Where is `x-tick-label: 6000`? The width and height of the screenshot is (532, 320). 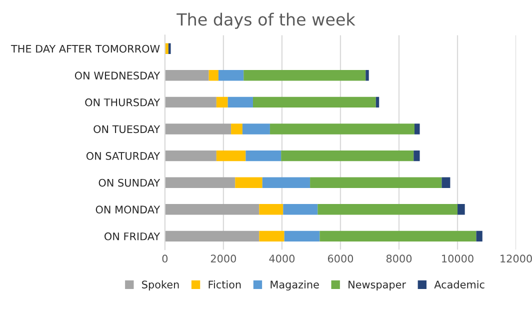 x-tick-label: 6000 is located at coordinates (341, 258).